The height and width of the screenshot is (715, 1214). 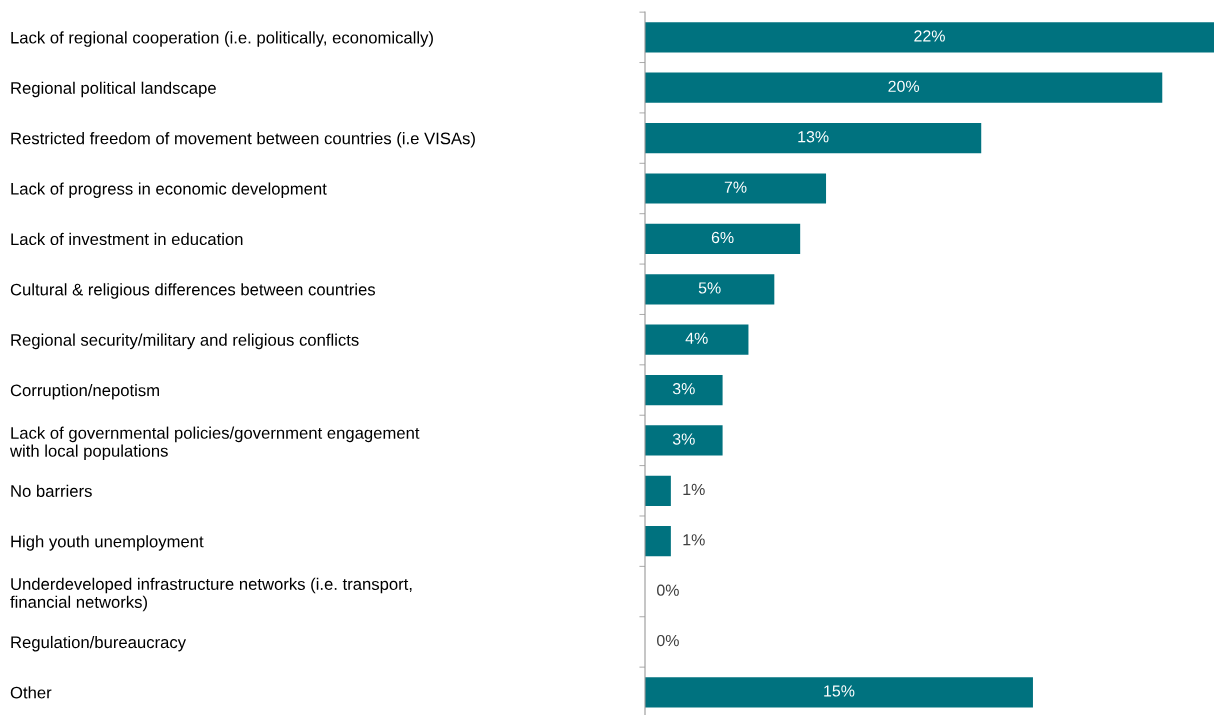 I want to click on y-tick-label: Other, so click(x=31, y=692).